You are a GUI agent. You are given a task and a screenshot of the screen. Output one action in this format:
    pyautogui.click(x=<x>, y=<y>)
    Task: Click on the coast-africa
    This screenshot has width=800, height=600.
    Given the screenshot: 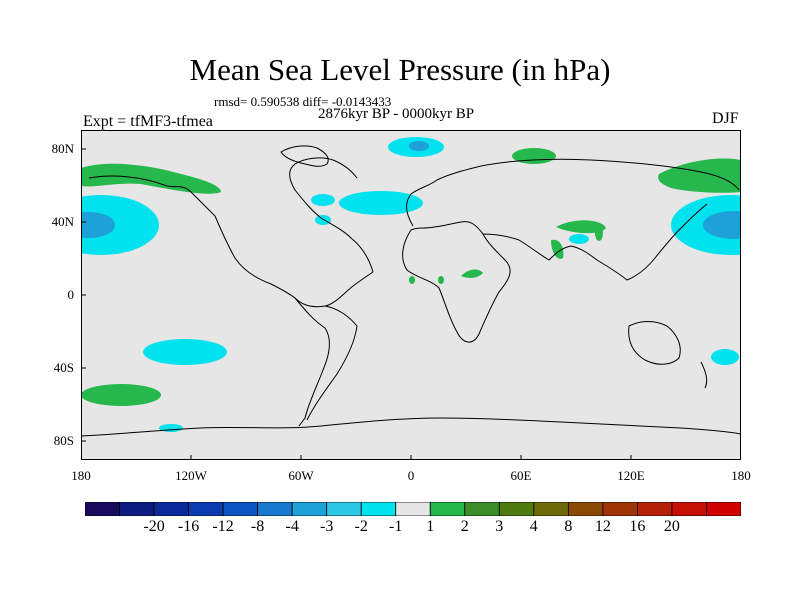 What is the action you would take?
    pyautogui.click(x=456, y=282)
    